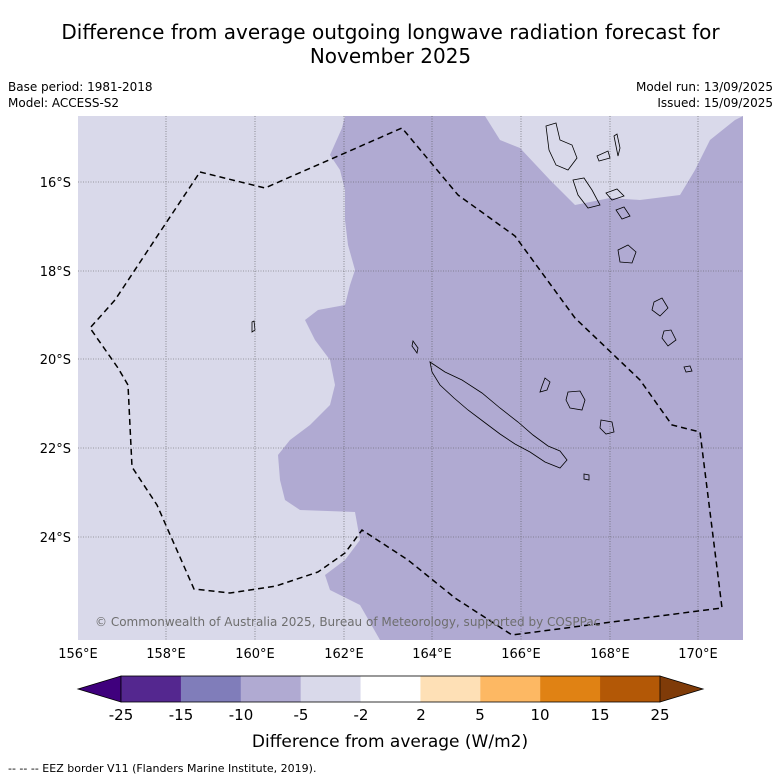 This screenshot has height=781, width=781. I want to click on colorbar-tick: -5, so click(301, 715).